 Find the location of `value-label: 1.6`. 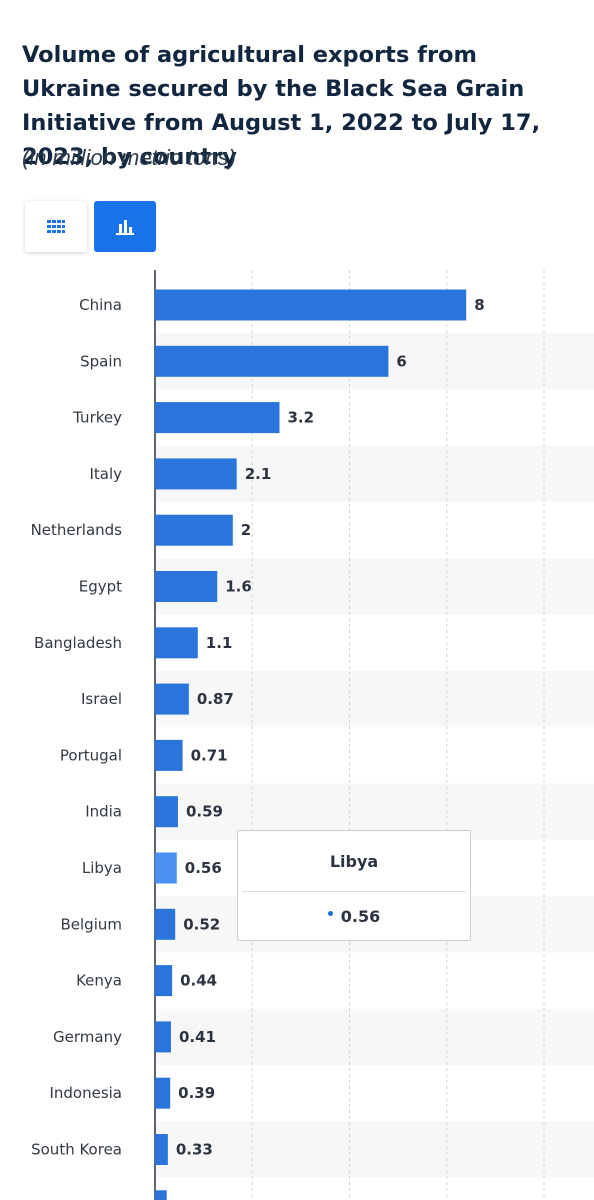

value-label: 1.6 is located at coordinates (238, 587).